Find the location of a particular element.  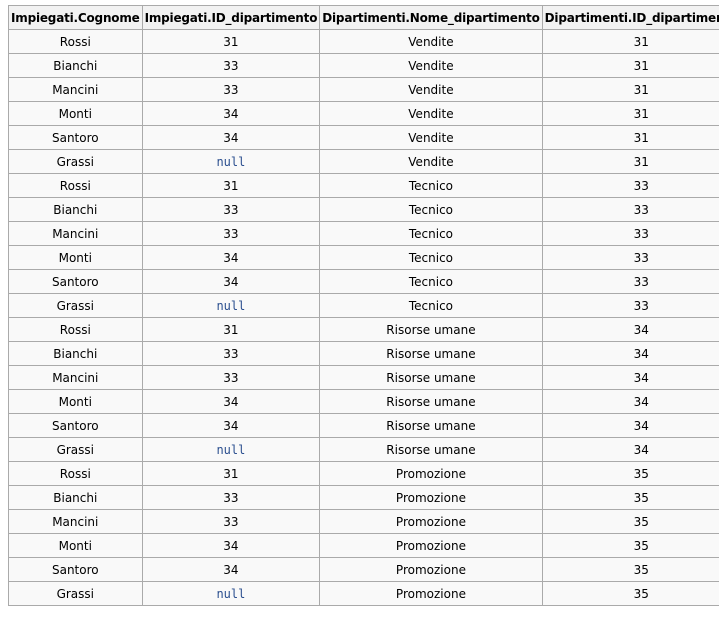

column-header-dipartimenti-id-dipartimento: Dipartimenti.ID_dipartimento is located at coordinates (630, 17).